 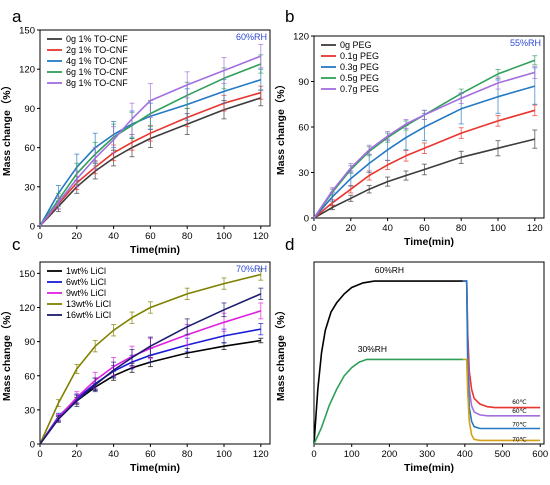 I want to click on legend-label: 6g 1% TO-CNF, so click(x=97, y=72).